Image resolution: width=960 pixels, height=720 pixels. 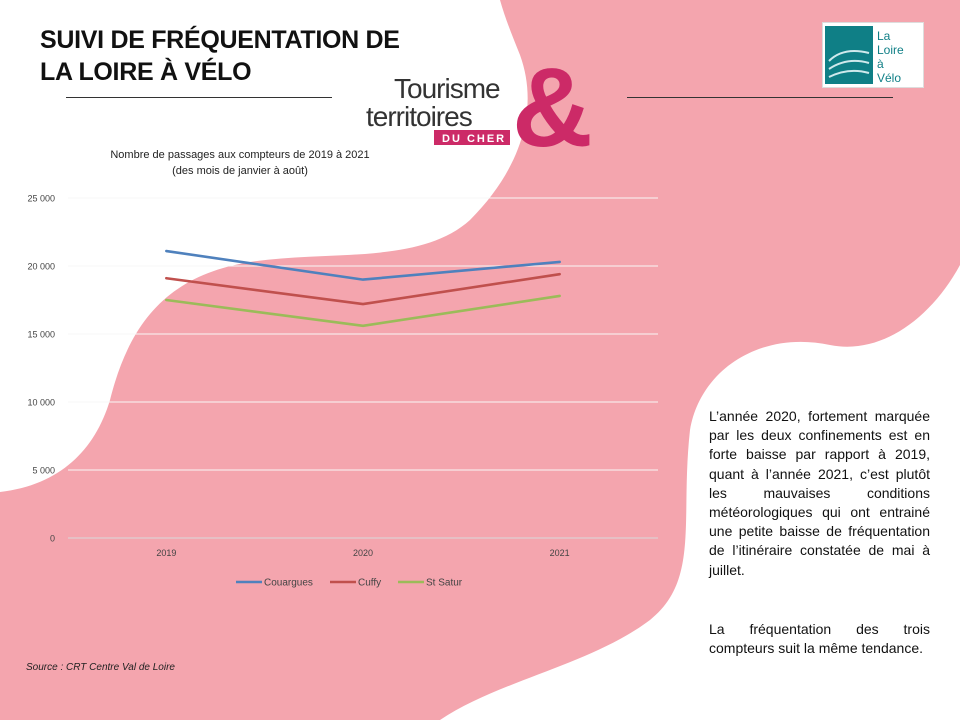 What do you see at coordinates (560, 553) in the screenshot?
I see `x-tick-label: 2021` at bounding box center [560, 553].